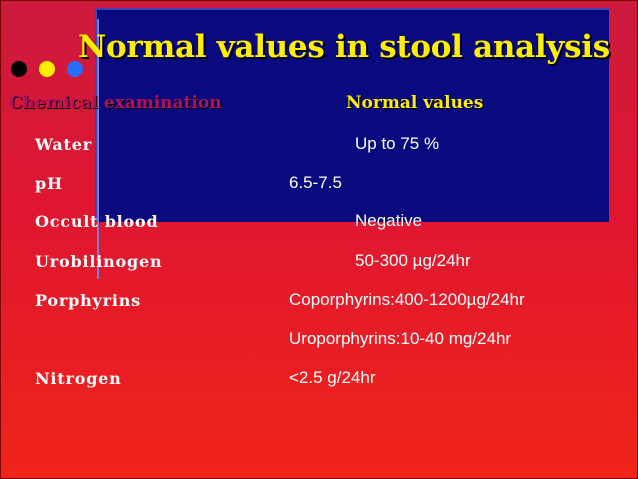  I want to click on value-urobilinogen: 50-300 µg/24hr, so click(413, 260).